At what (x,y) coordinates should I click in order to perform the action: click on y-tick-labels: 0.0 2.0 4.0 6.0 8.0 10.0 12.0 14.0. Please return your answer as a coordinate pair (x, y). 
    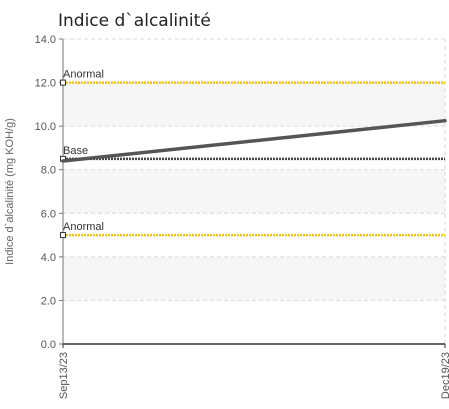
    Looking at the image, I should click on (45, 192).